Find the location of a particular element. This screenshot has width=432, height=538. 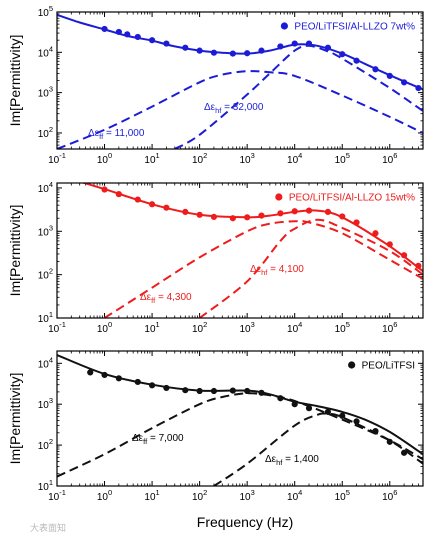

data-point is located at coordinates (233, 218).